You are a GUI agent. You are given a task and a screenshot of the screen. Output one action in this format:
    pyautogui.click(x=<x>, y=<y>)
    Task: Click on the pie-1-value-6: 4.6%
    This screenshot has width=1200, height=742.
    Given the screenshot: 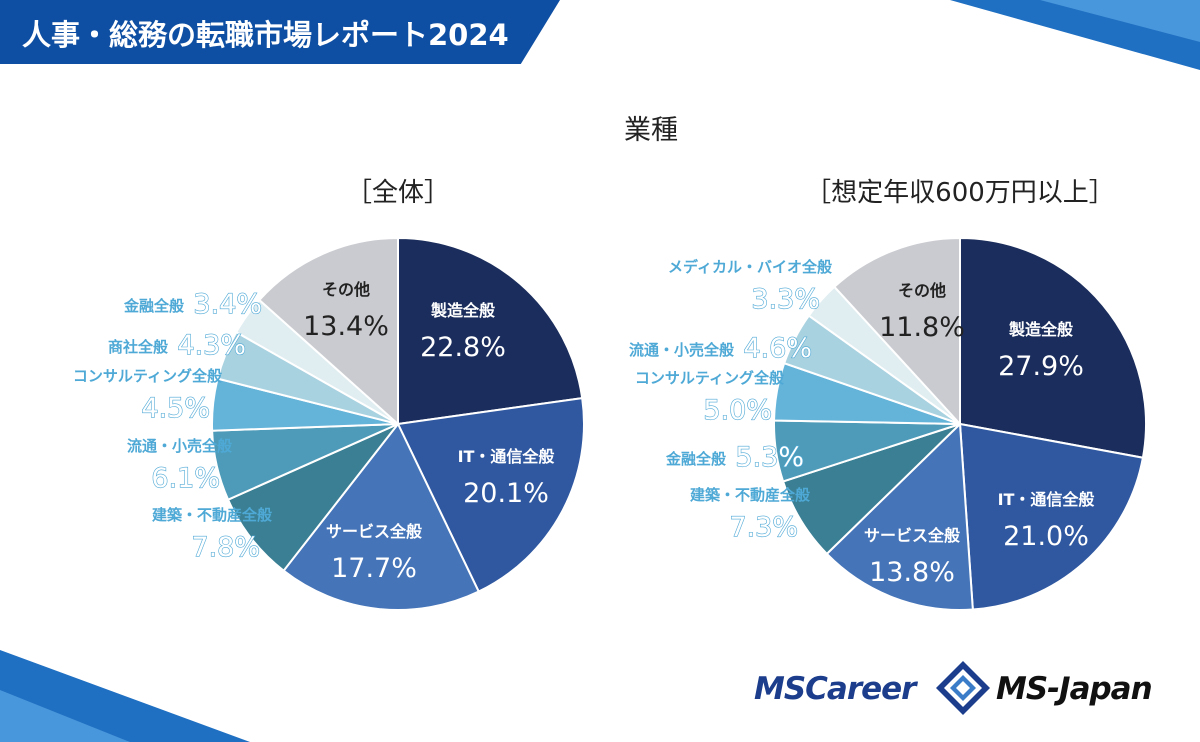 What is the action you would take?
    pyautogui.click(x=777, y=348)
    